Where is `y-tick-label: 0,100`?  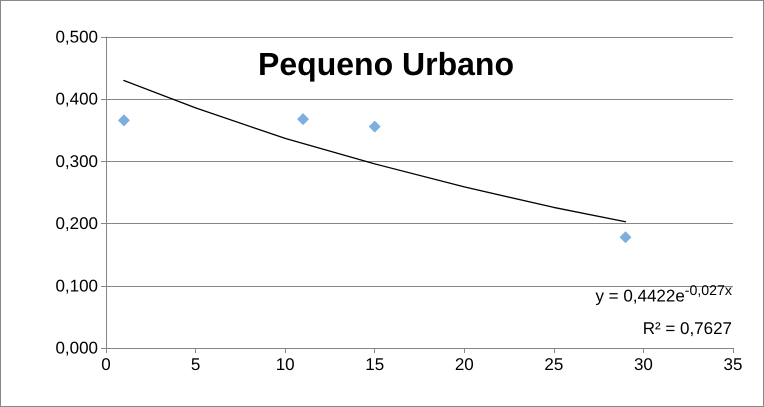
y-tick-label: 0,100 is located at coordinates (76, 286).